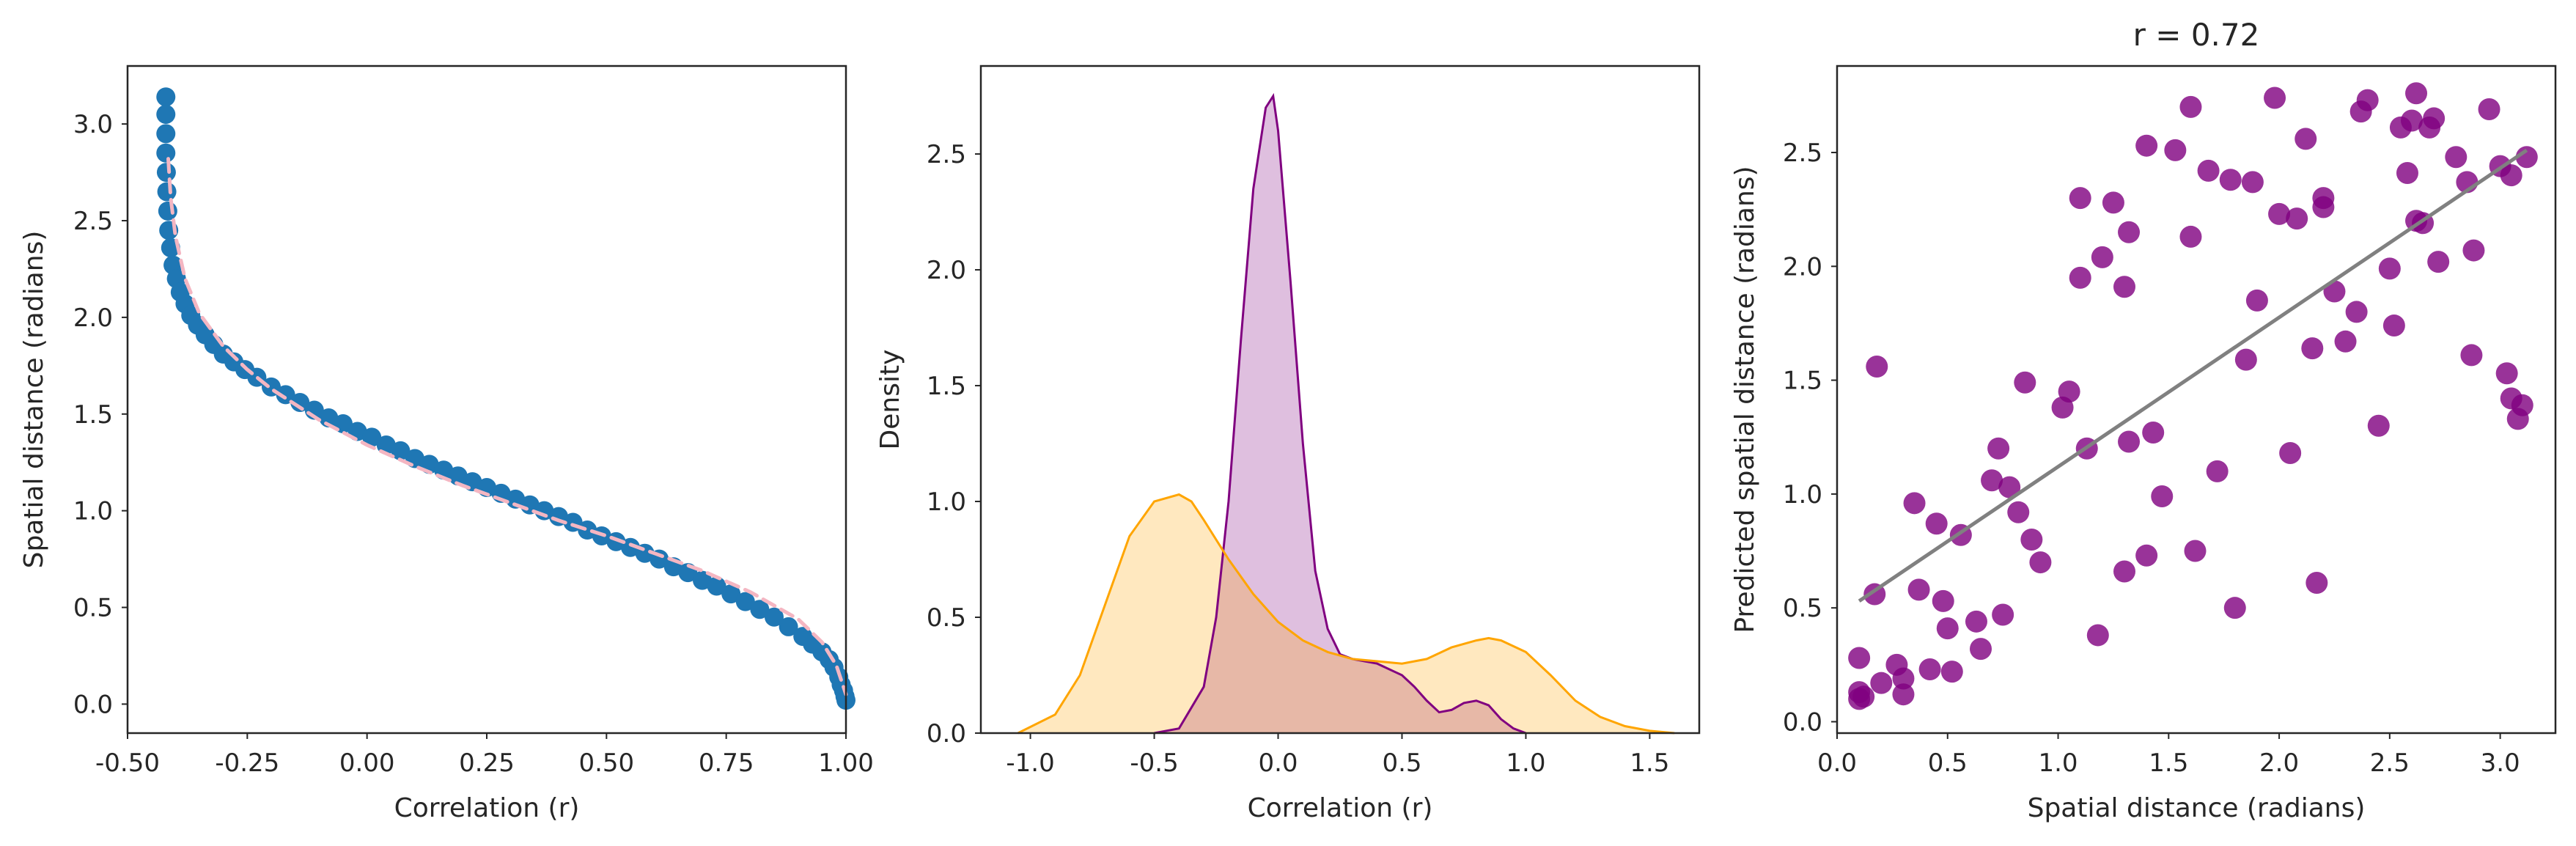 The height and width of the screenshot is (846, 2576). I want to click on panel3-x-tick-label: 0.5, so click(1948, 763).